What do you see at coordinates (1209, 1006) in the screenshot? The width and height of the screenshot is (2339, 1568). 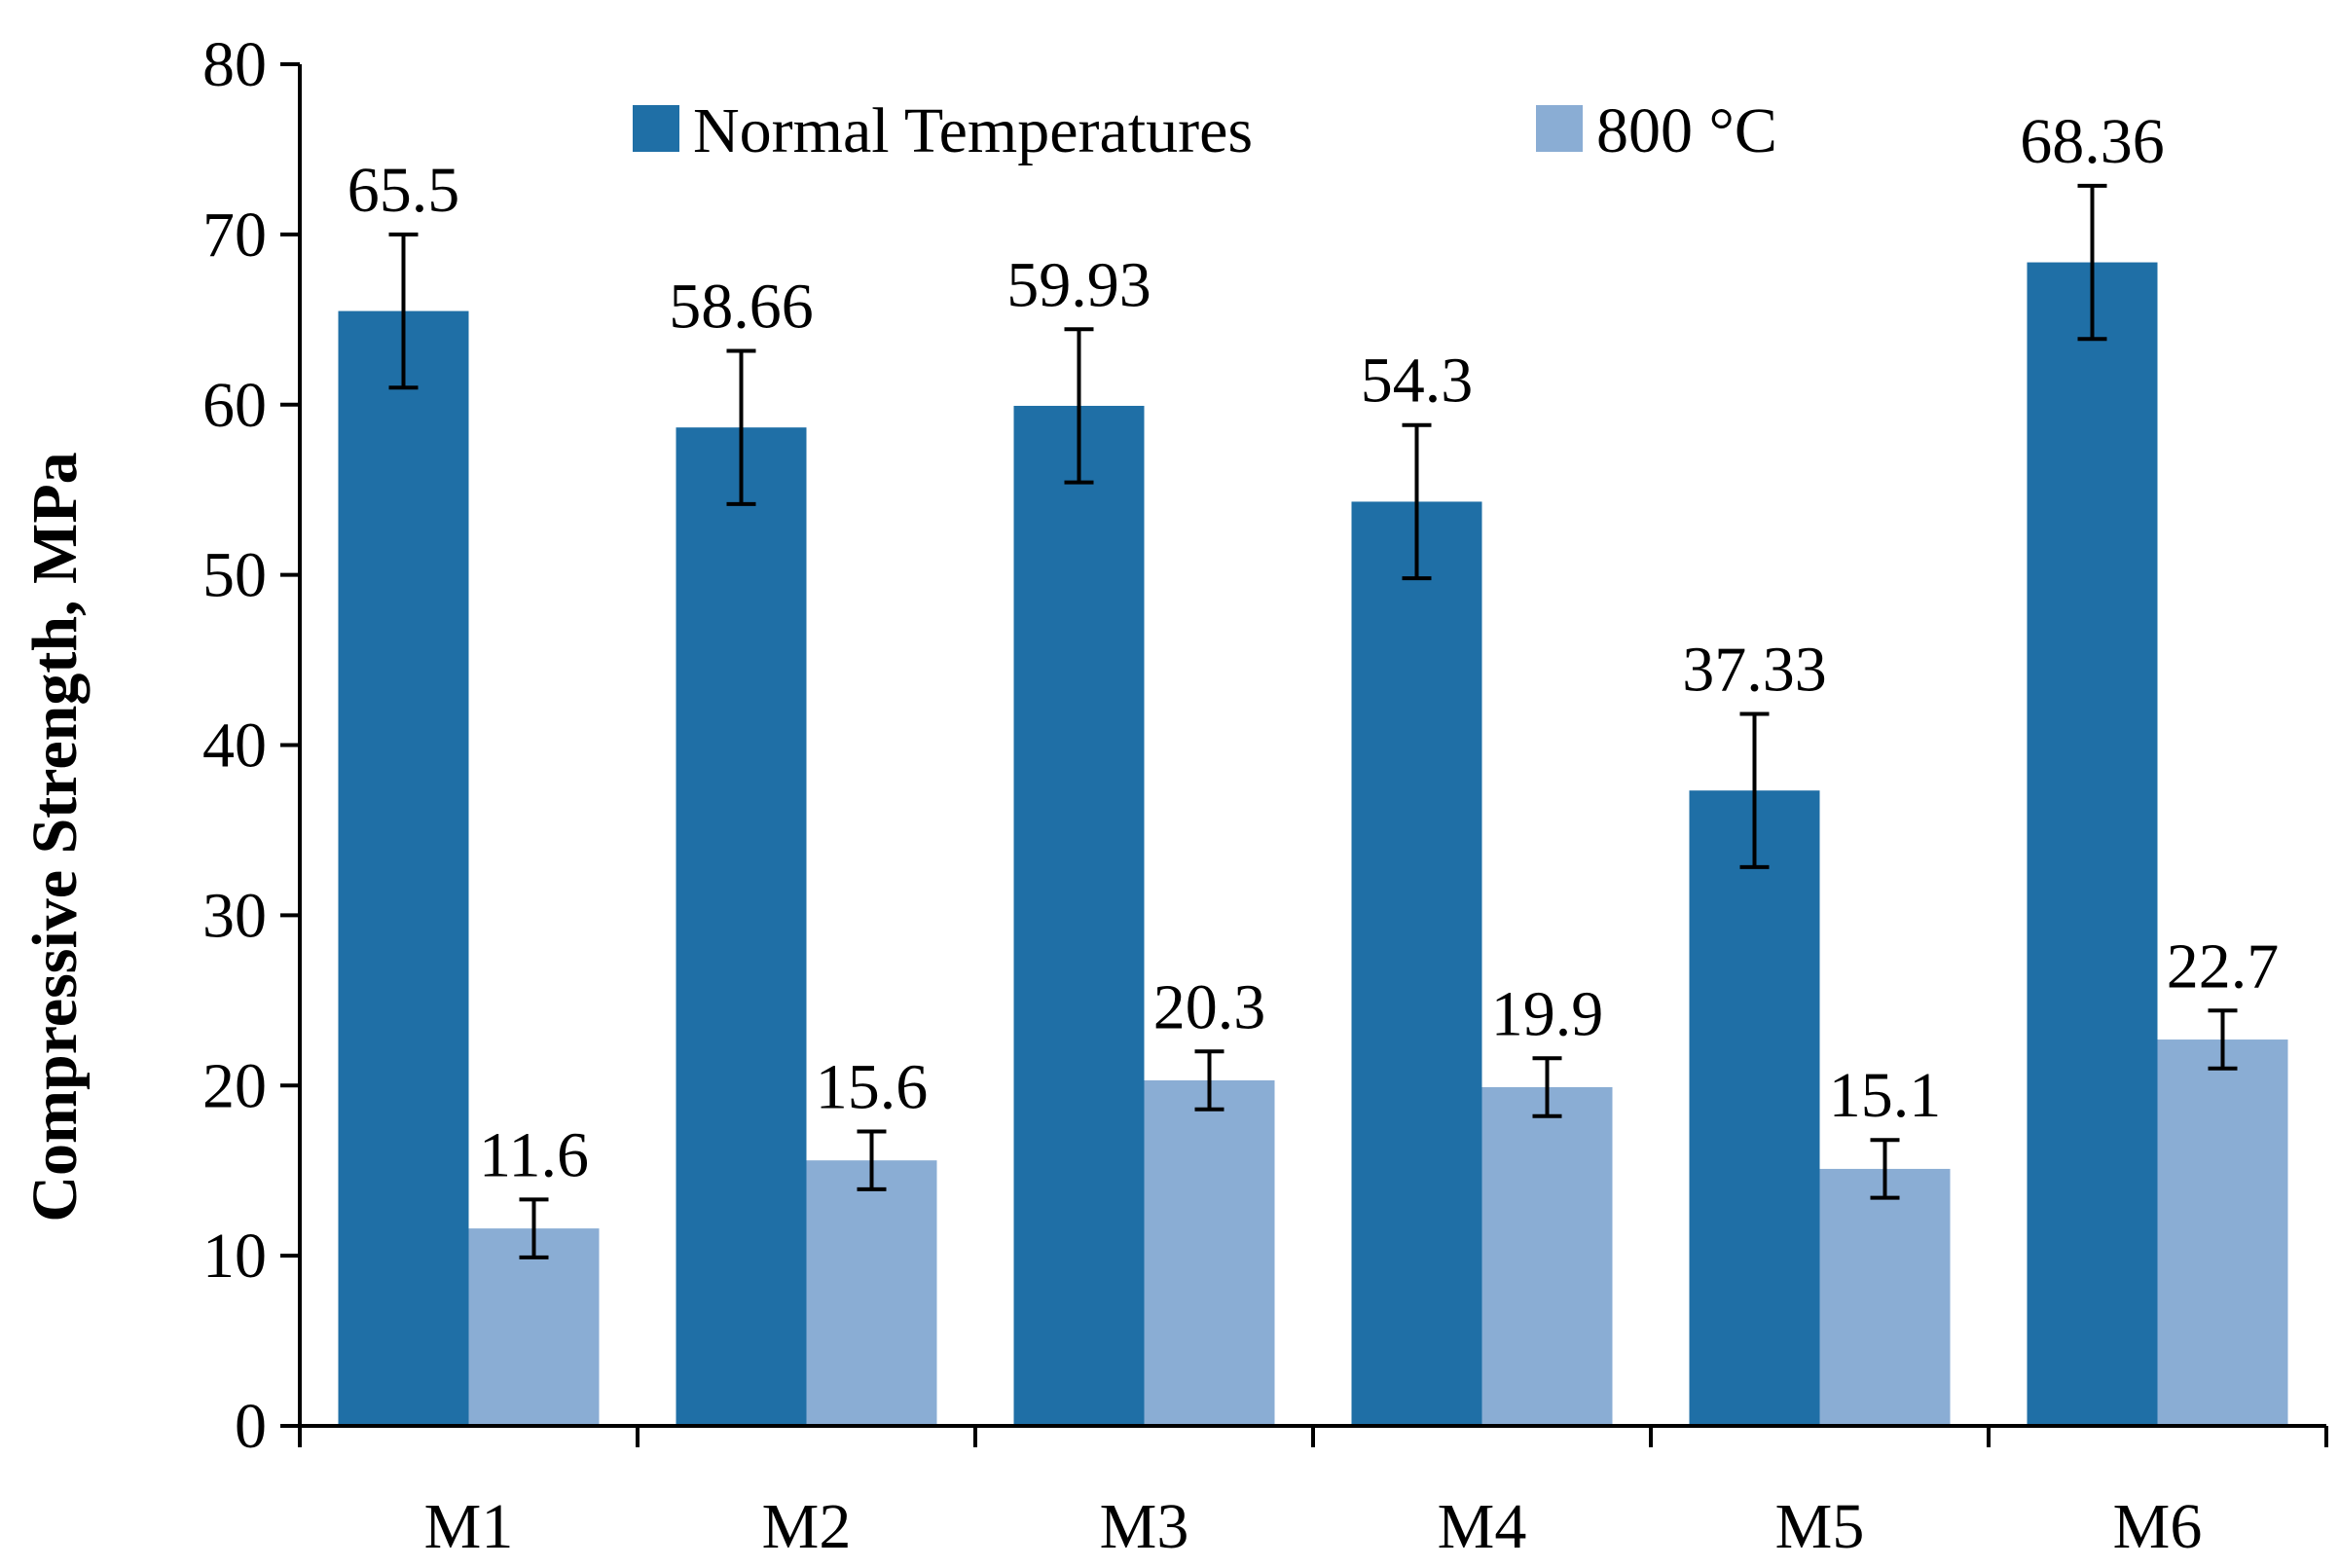 I see `data-label: 20.3` at bounding box center [1209, 1006].